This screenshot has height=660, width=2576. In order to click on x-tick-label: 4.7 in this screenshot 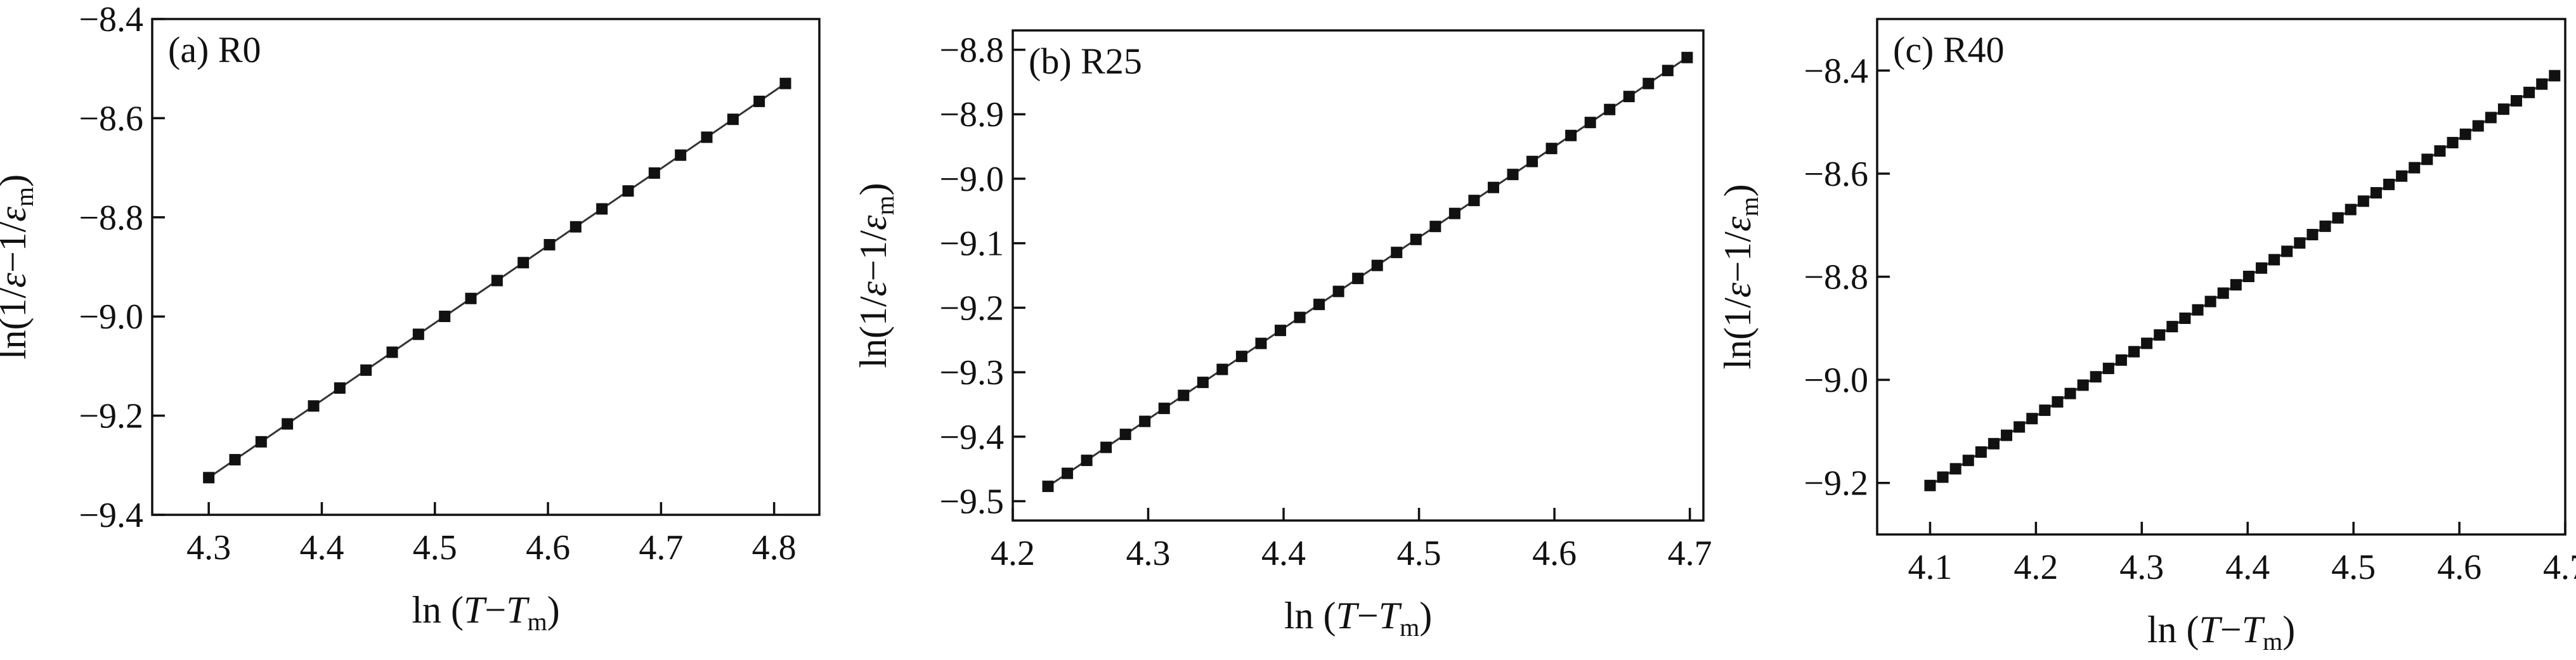, I will do `click(661, 547)`.